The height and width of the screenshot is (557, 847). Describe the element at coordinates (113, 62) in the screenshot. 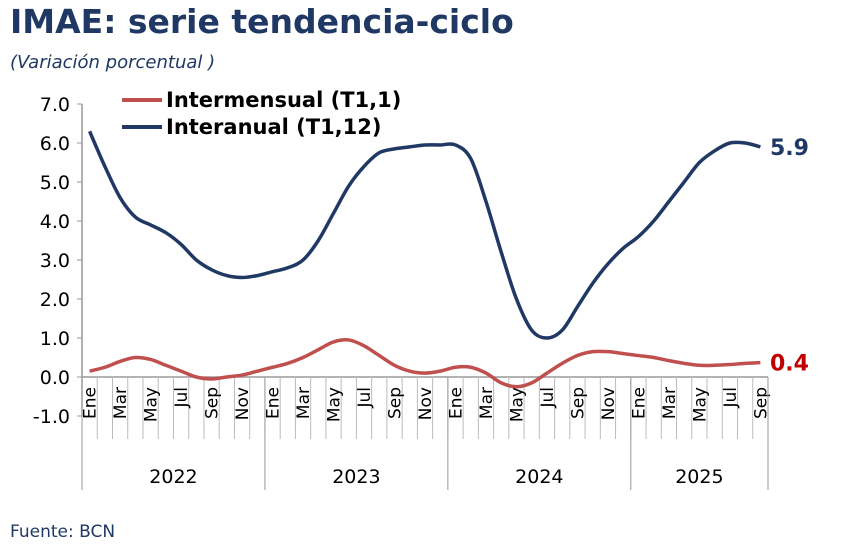

I see `chart-subtitle: (Variación porcentual )` at that location.